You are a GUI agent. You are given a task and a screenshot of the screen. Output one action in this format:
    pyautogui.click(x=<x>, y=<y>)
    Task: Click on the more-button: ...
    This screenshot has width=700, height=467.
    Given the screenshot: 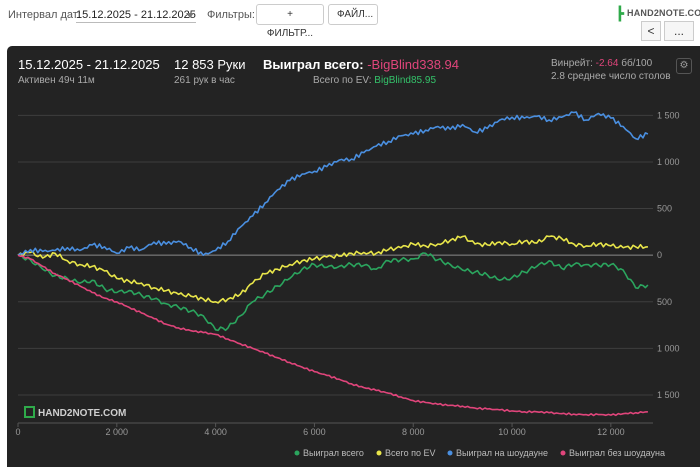 What is the action you would take?
    pyautogui.click(x=679, y=31)
    